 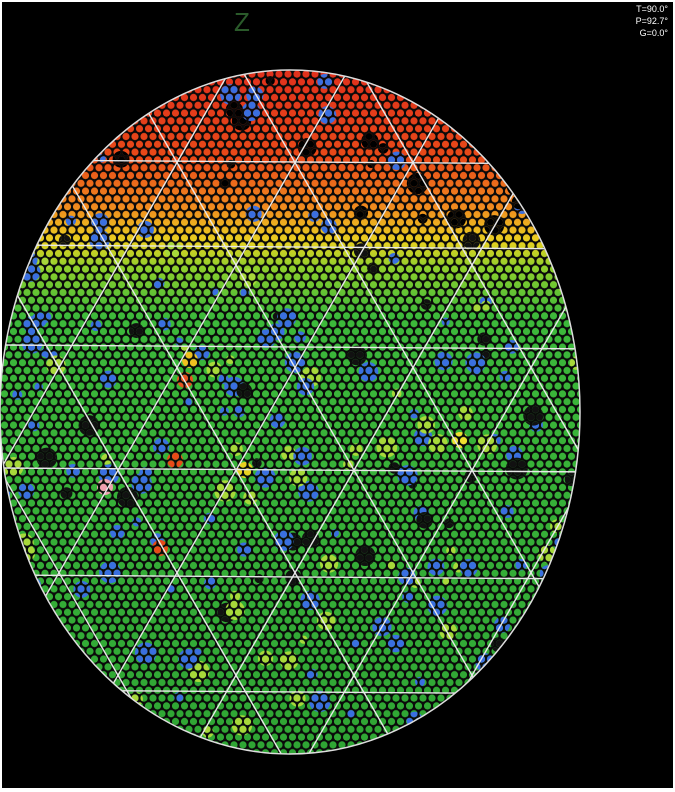 What do you see at coordinates (290, 247) in the screenshot?
I see `frame-line` at bounding box center [290, 247].